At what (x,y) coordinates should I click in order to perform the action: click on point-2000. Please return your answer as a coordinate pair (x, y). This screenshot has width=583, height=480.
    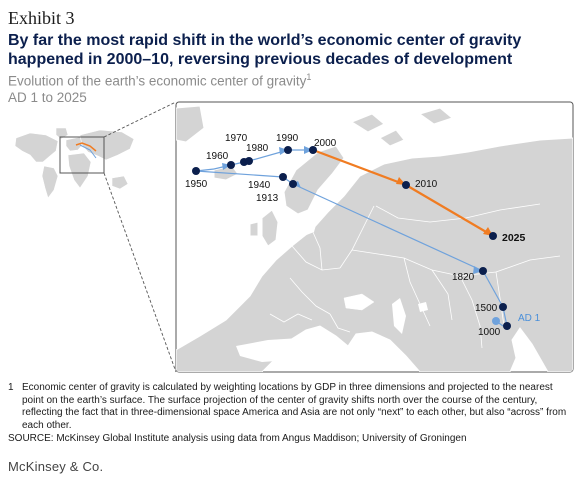
    Looking at the image, I should click on (313, 150).